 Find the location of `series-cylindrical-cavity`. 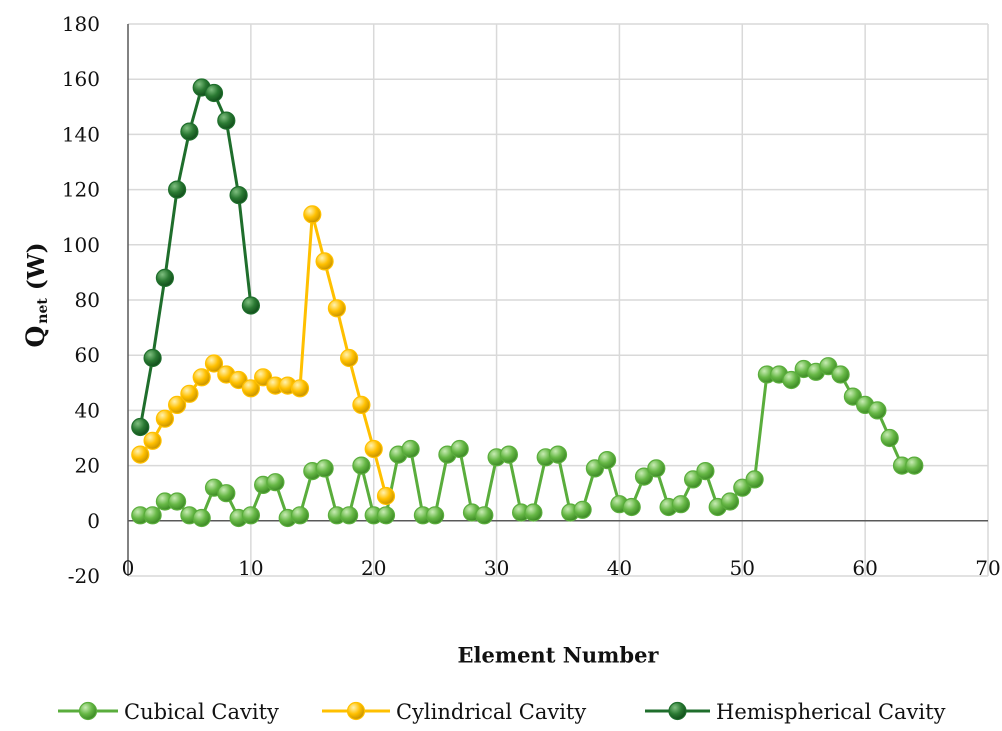

series-cylindrical-cavity is located at coordinates (263, 355).